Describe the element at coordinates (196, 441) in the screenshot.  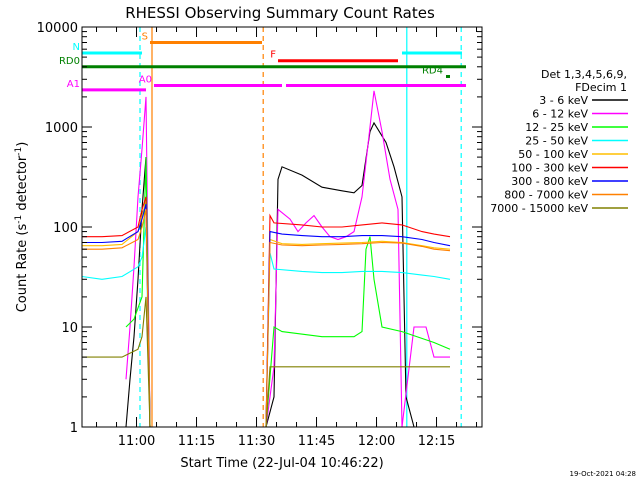
I see `x-tick-label-1: 11:15` at that location.